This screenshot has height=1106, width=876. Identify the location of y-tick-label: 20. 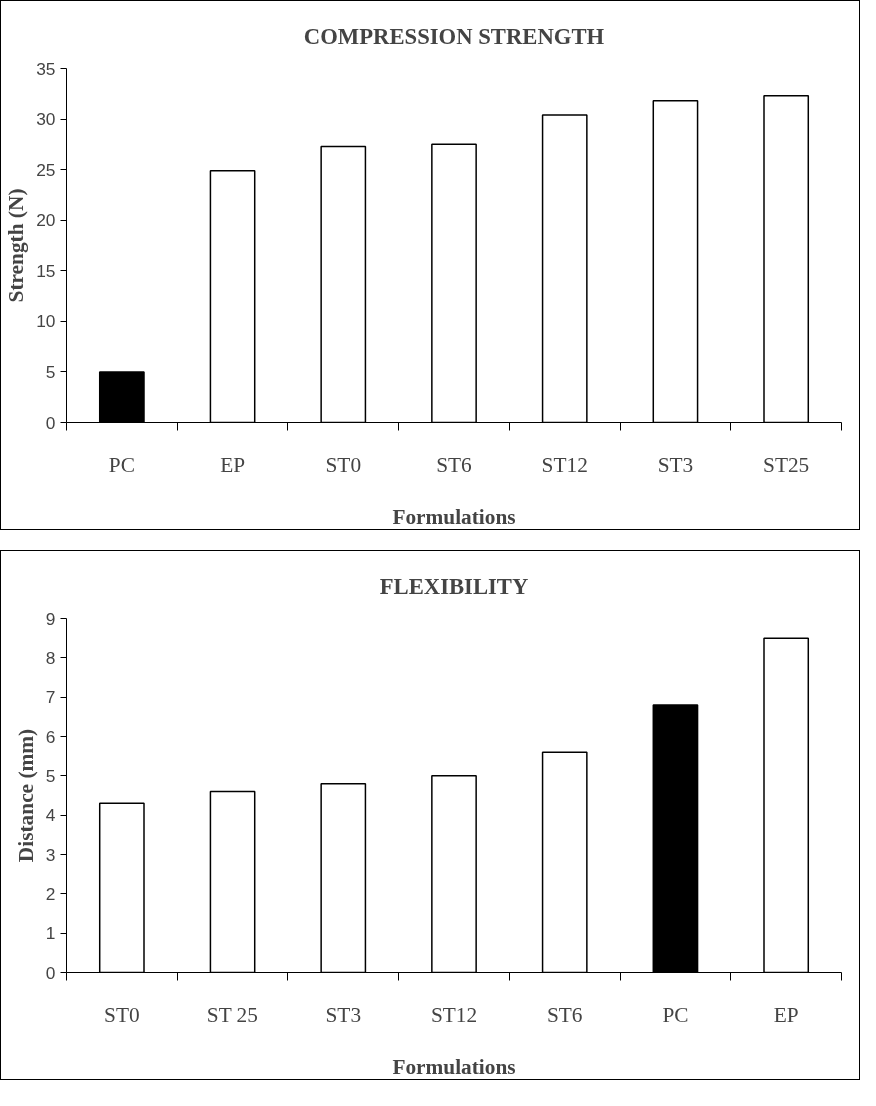
(46, 220).